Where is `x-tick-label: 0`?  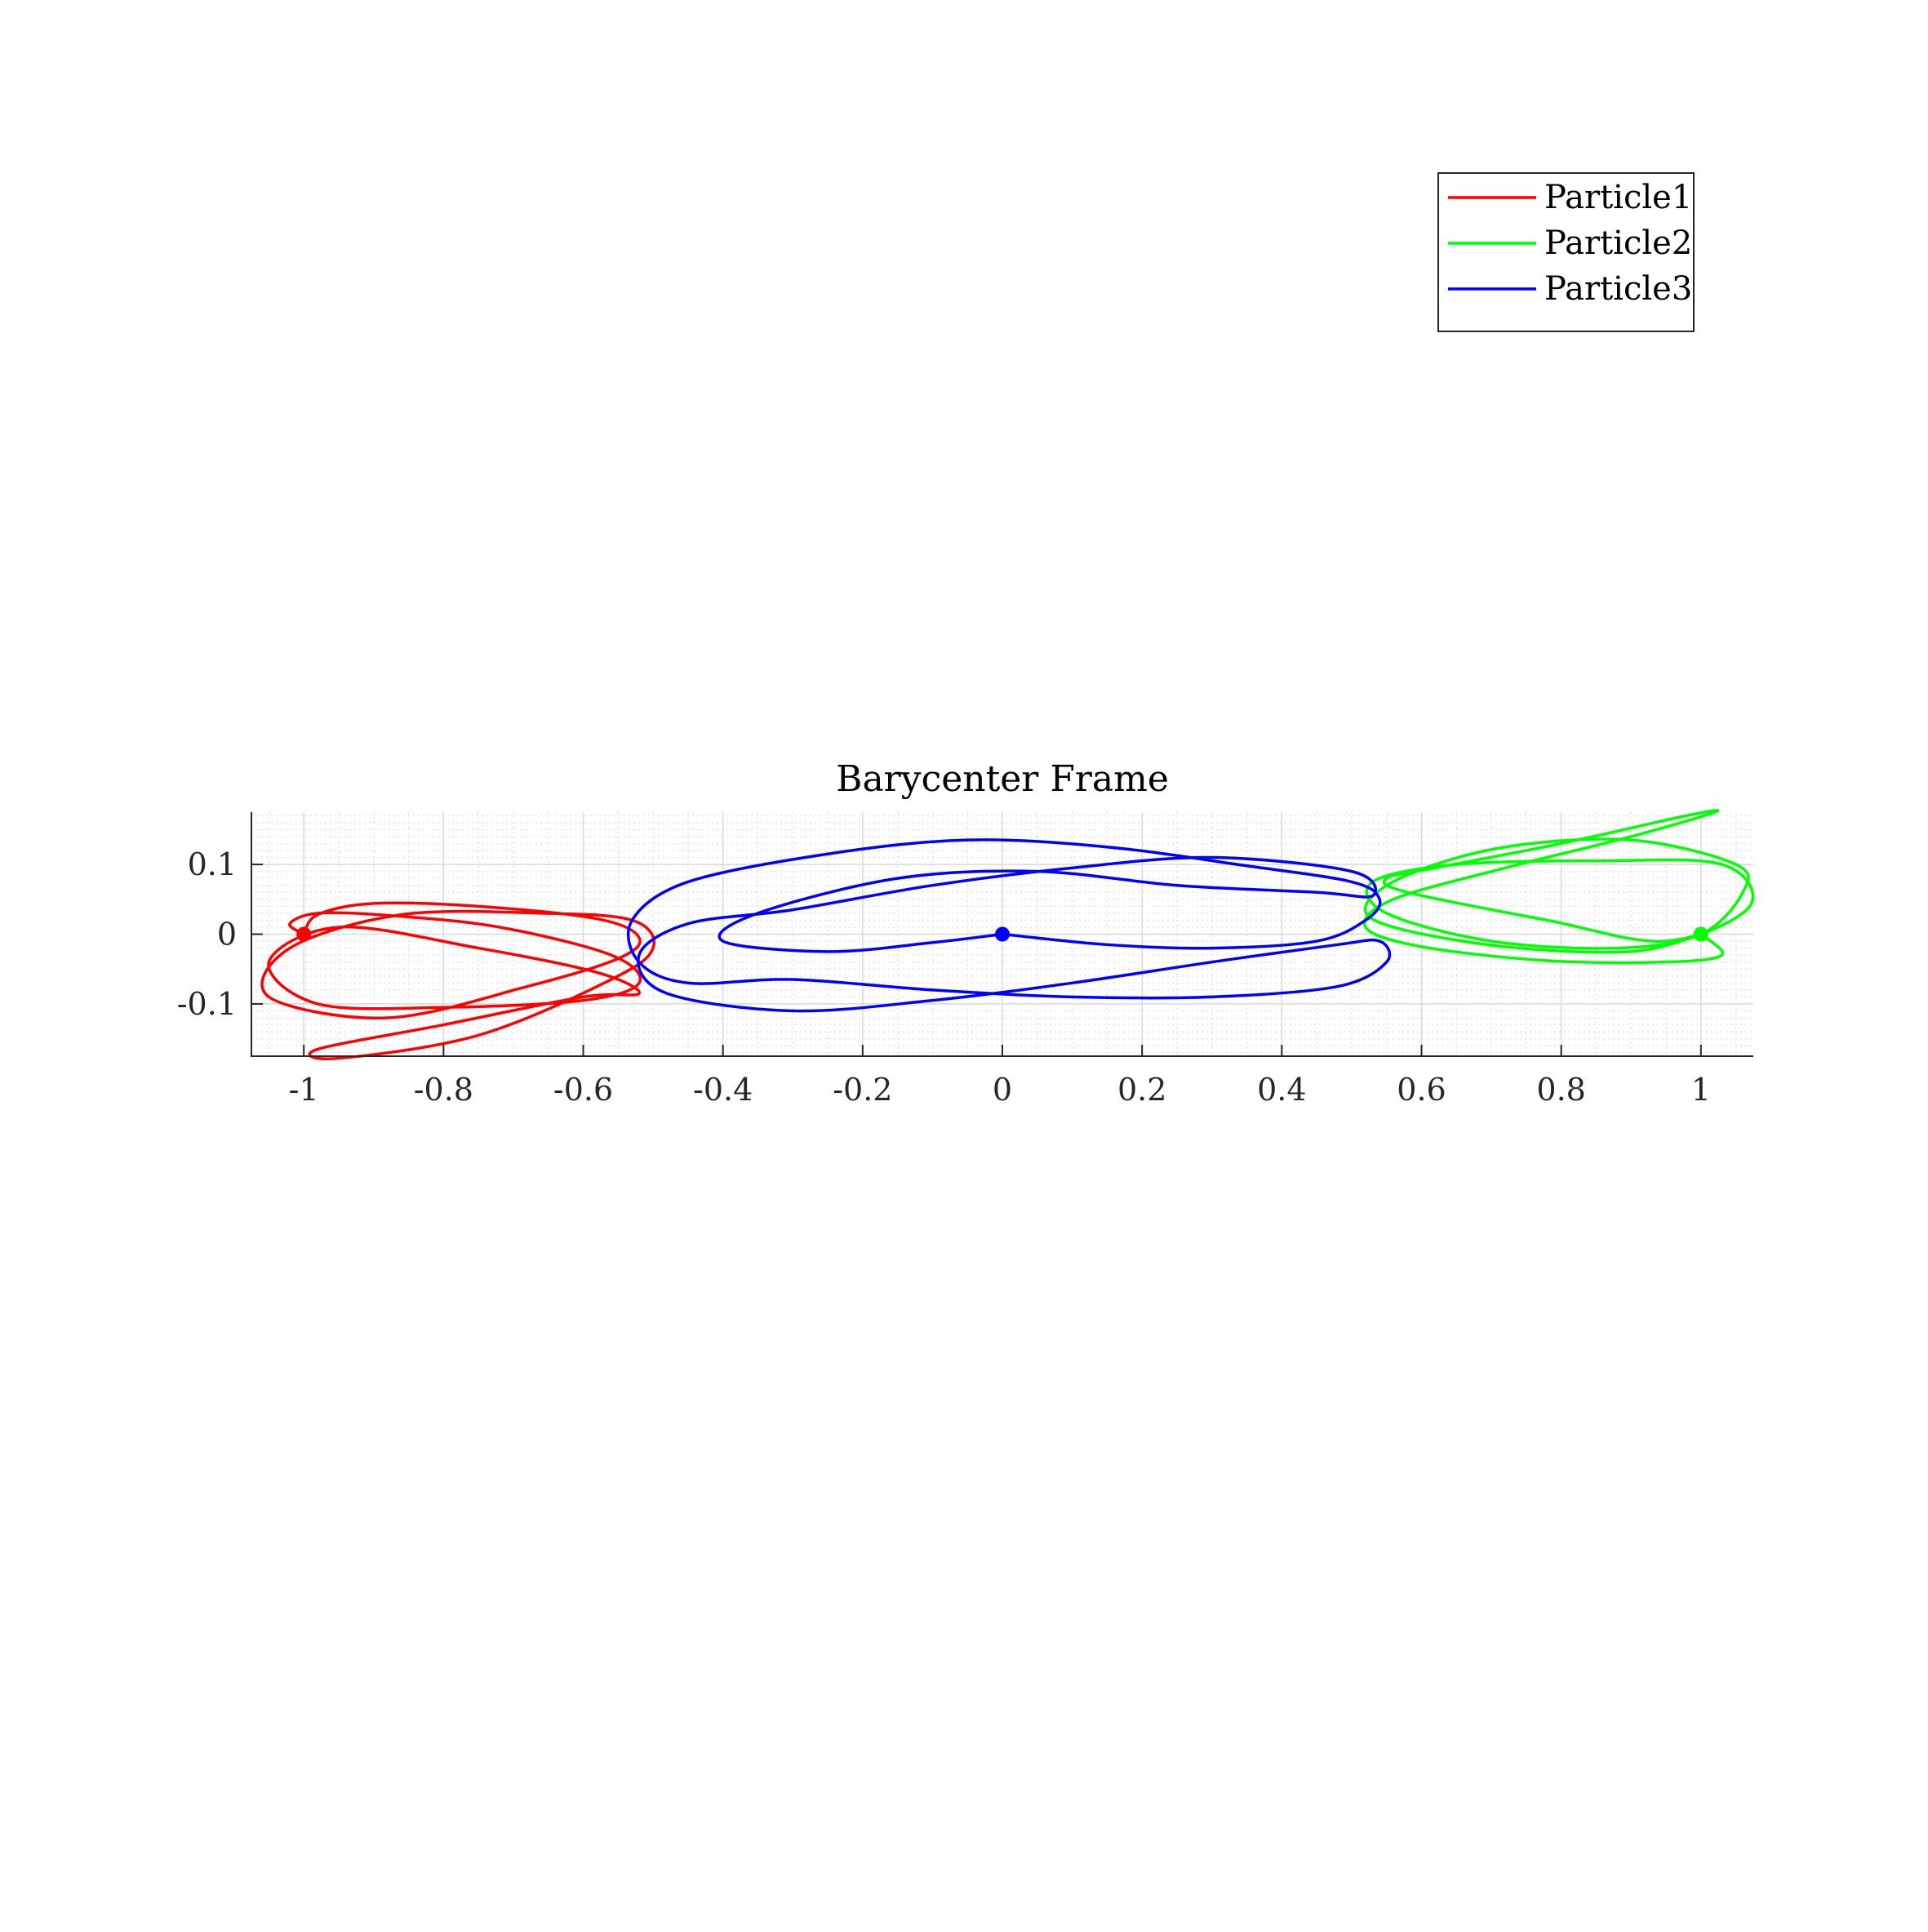 x-tick-label: 0 is located at coordinates (1003, 1090).